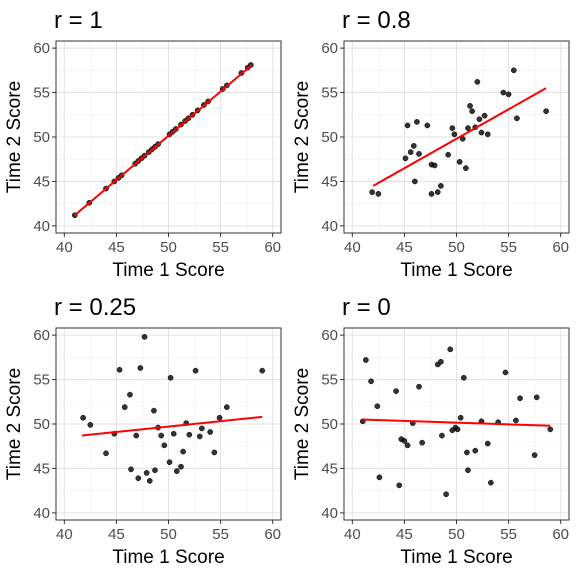 This screenshot has width=576, height=576. What do you see at coordinates (366, 307) in the screenshot?
I see `panel-title: r = 0` at bounding box center [366, 307].